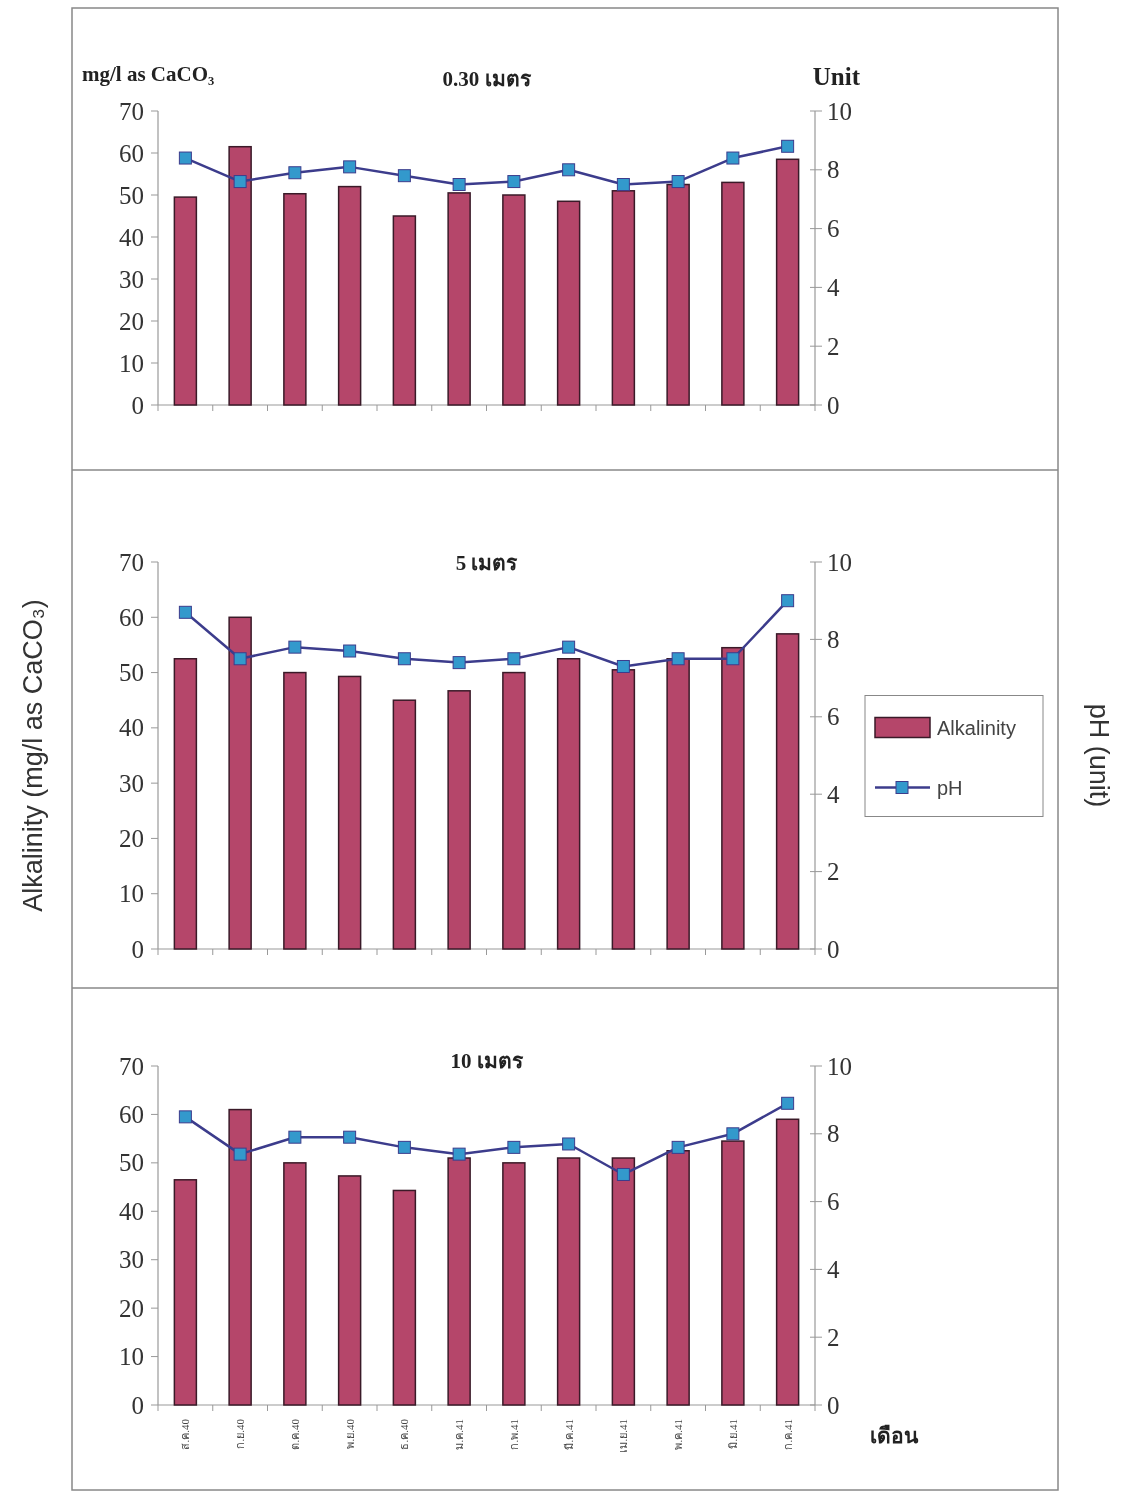 The width and height of the screenshot is (1123, 1495). Describe the element at coordinates (487, 79) in the screenshot. I see `chart-title: 0.30 เมตร` at that location.